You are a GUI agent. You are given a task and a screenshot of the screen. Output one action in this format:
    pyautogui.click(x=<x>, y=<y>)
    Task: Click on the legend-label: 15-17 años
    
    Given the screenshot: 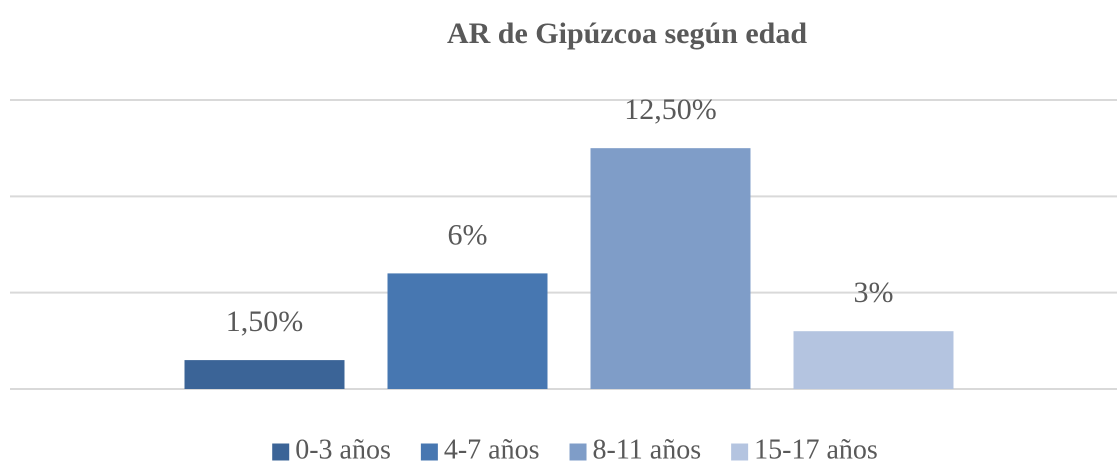 What is the action you would take?
    pyautogui.click(x=816, y=449)
    